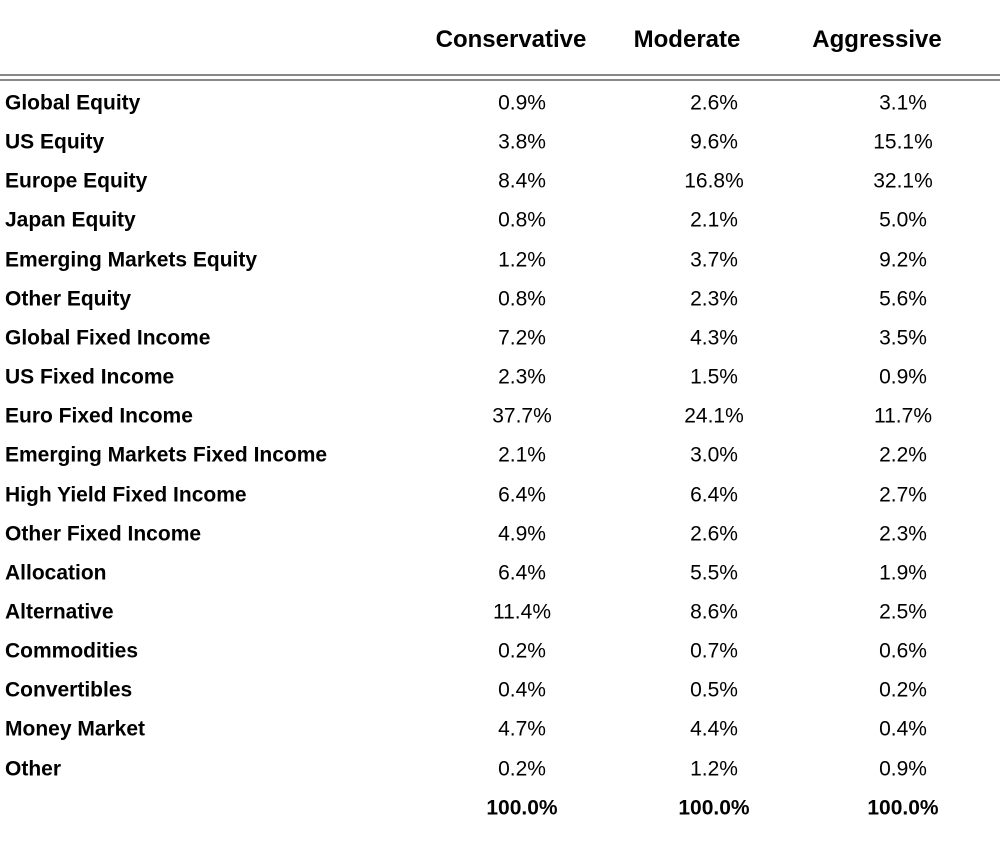 The image size is (1000, 842). What do you see at coordinates (687, 39) in the screenshot?
I see `column-header: Moderate` at bounding box center [687, 39].